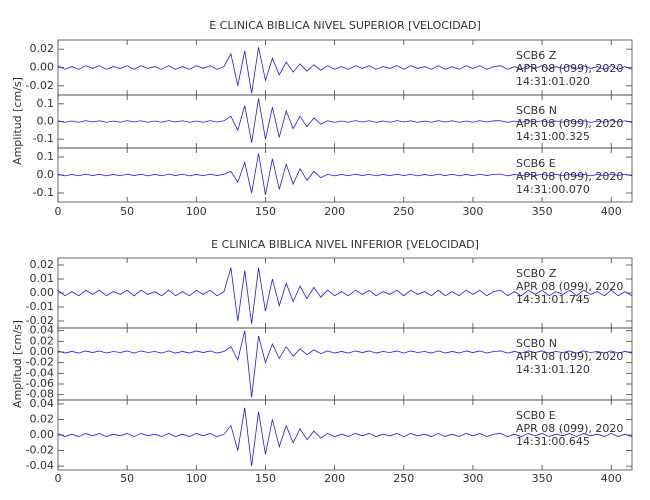 The height and width of the screenshot is (500, 650). What do you see at coordinates (40, 394) in the screenshot?
I see `y-tick-label: -0.08` at bounding box center [40, 394].